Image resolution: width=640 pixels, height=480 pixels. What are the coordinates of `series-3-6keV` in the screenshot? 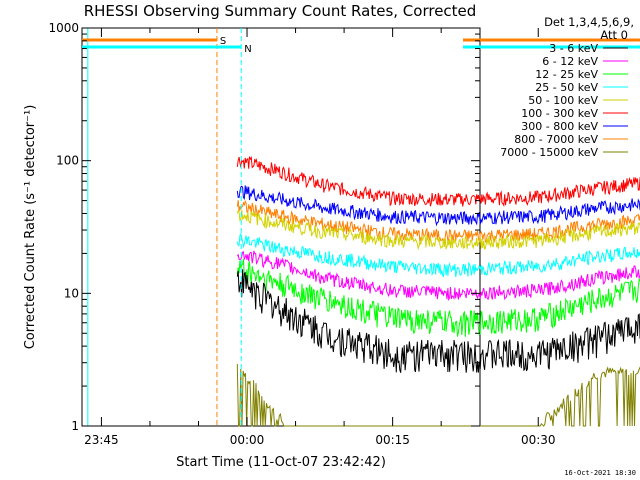 It's located at (438, 321).